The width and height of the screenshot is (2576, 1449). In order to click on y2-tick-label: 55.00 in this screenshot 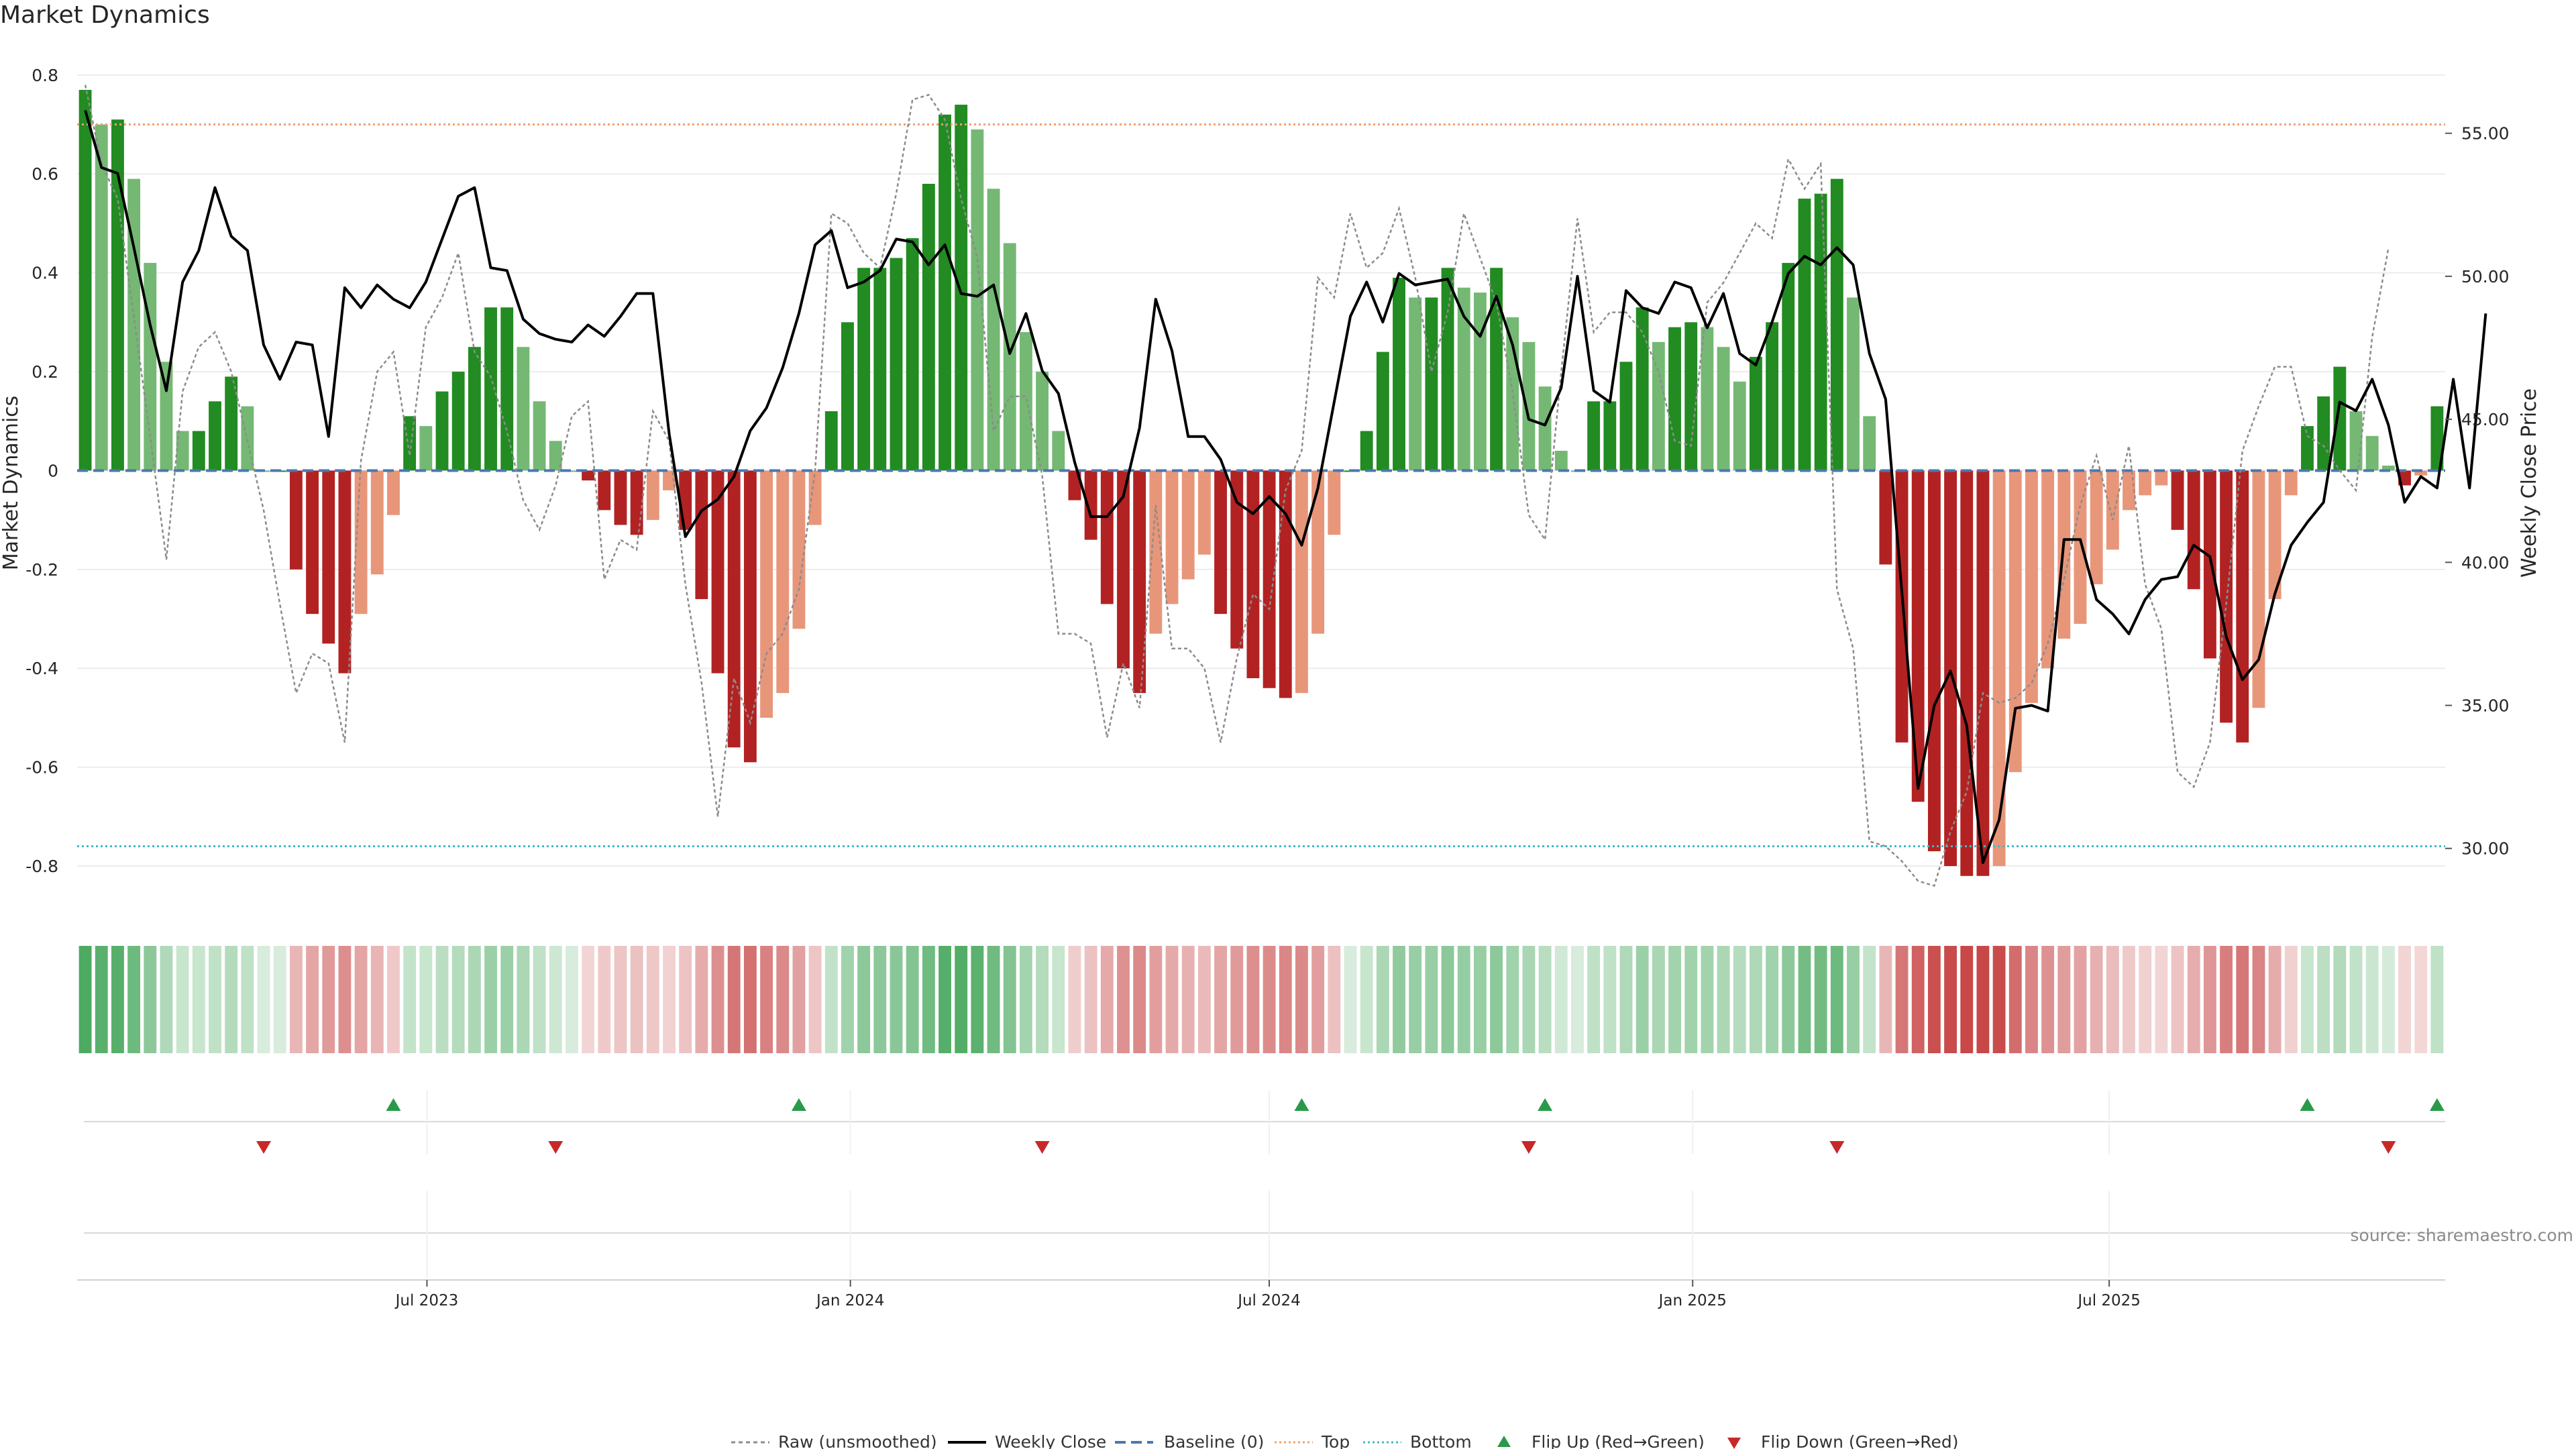, I will do `click(2485, 134)`.